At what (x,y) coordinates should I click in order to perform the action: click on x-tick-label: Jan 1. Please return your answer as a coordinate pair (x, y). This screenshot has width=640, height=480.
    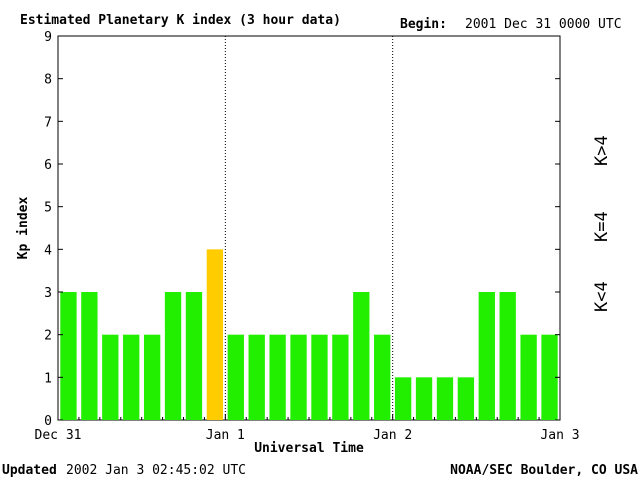
    Looking at the image, I should click on (225, 435).